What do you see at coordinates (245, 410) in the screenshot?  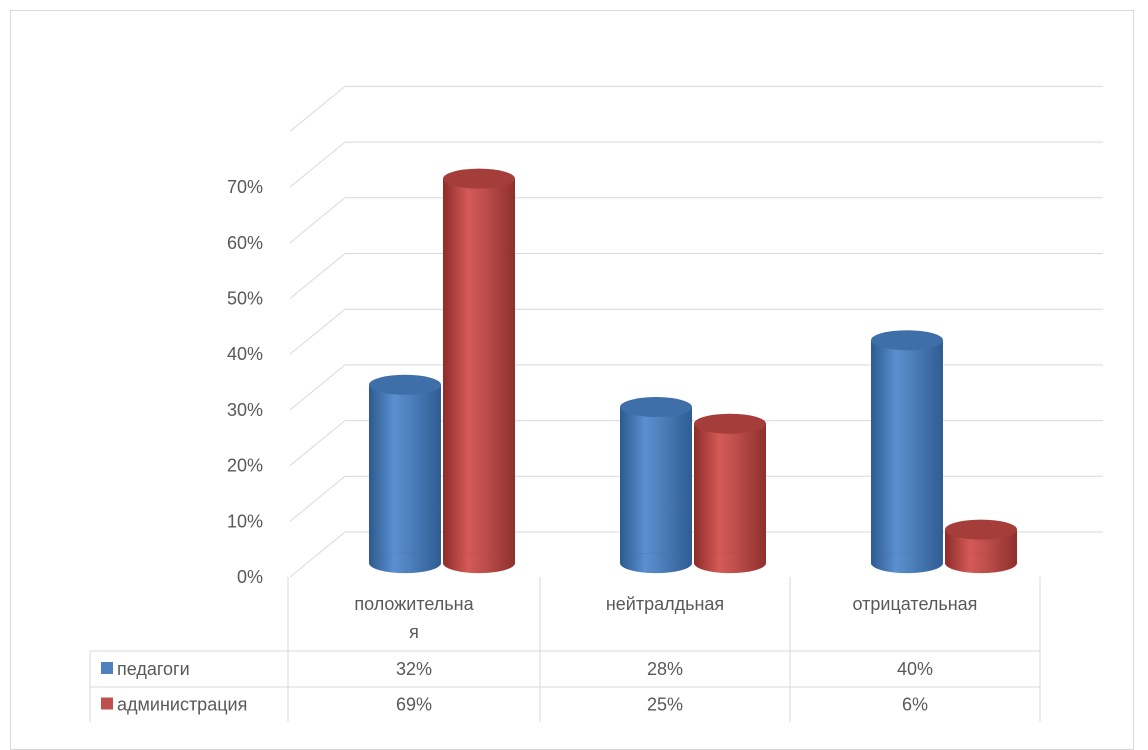 I see `y-tick-label: 30%` at bounding box center [245, 410].